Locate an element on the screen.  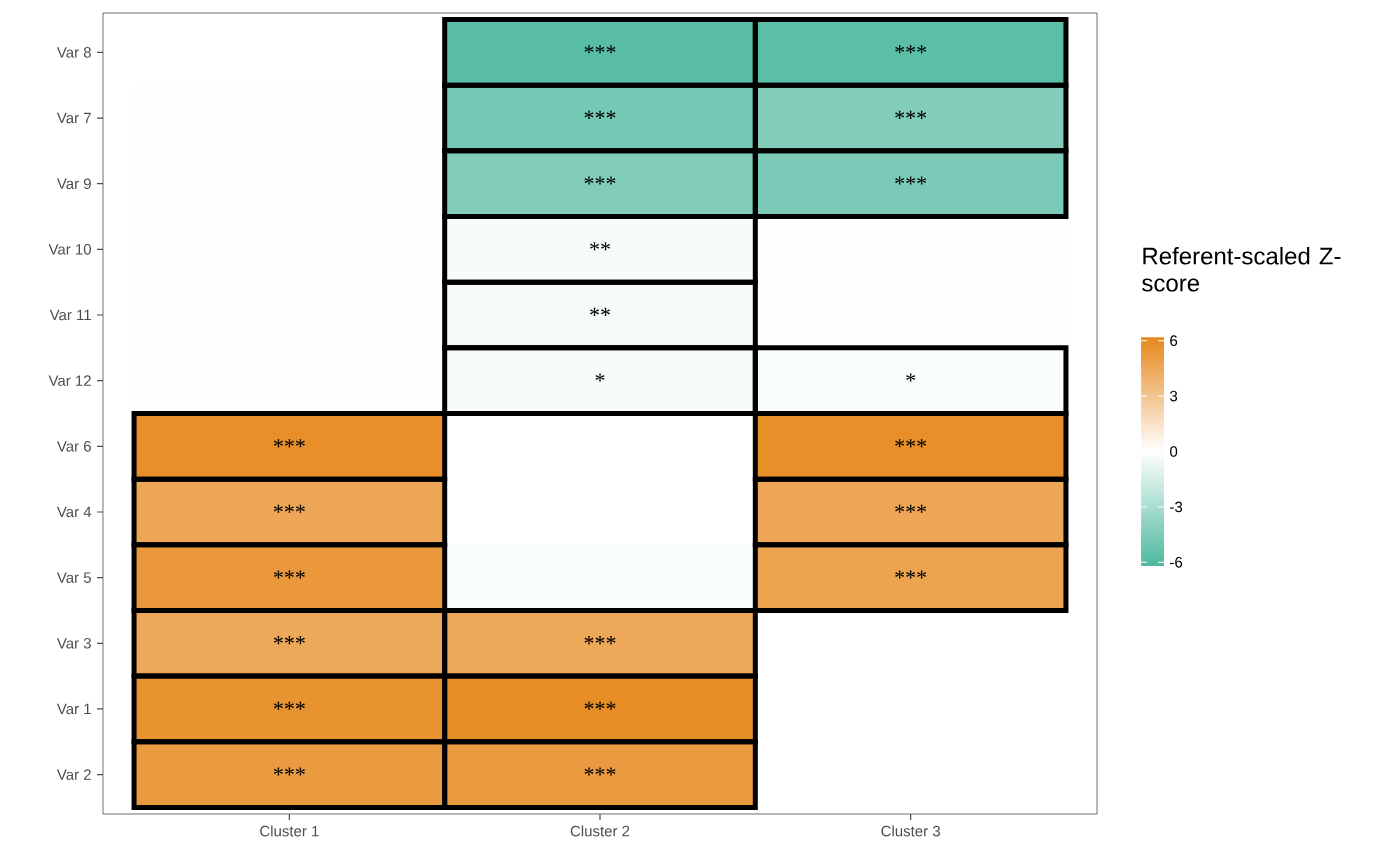
y-tick-label: Var 3 is located at coordinates (73, 643).